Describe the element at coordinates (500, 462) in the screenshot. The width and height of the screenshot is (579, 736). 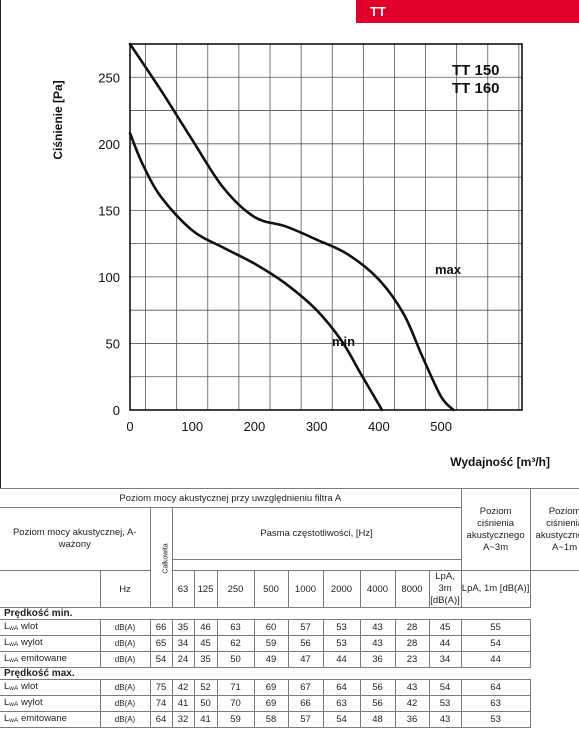
I see `x-axis-label: Wydajność [m³/h]` at that location.